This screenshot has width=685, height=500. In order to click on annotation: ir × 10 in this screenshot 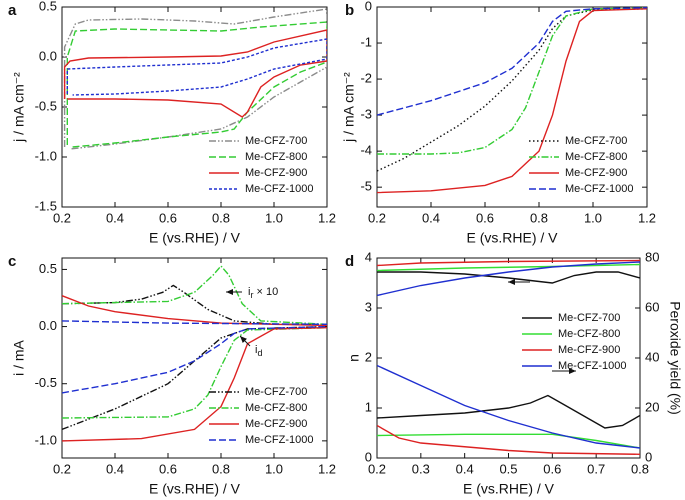, I will do `click(263, 293)`.